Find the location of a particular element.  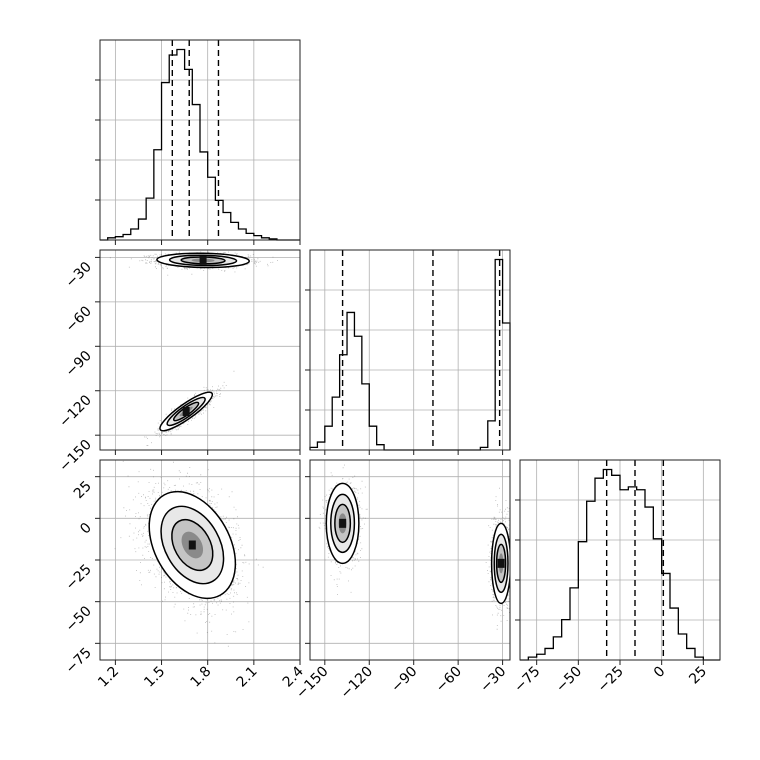

param2-vs-param3: −150 −120 −90 −60 −30 is located at coordinates (402, 581).